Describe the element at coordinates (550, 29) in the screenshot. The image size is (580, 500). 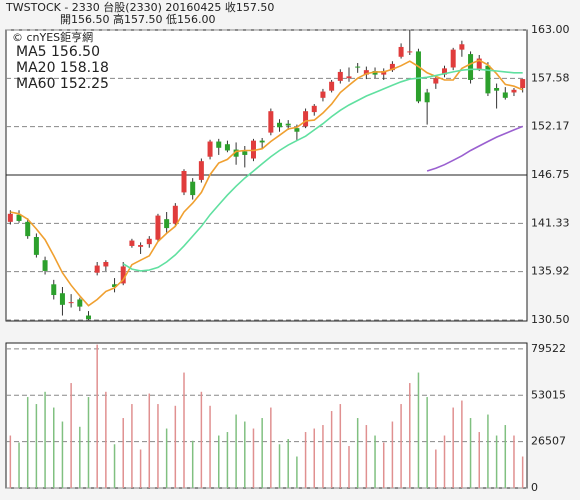
I see `y-tick-label: 163.00` at that location.